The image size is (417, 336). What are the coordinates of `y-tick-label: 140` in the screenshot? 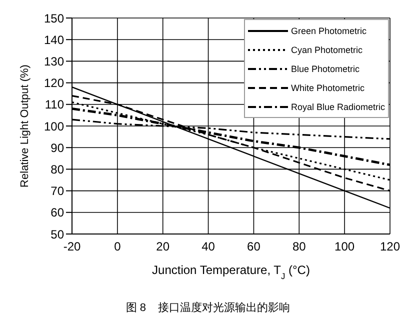 It's located at (54, 39).